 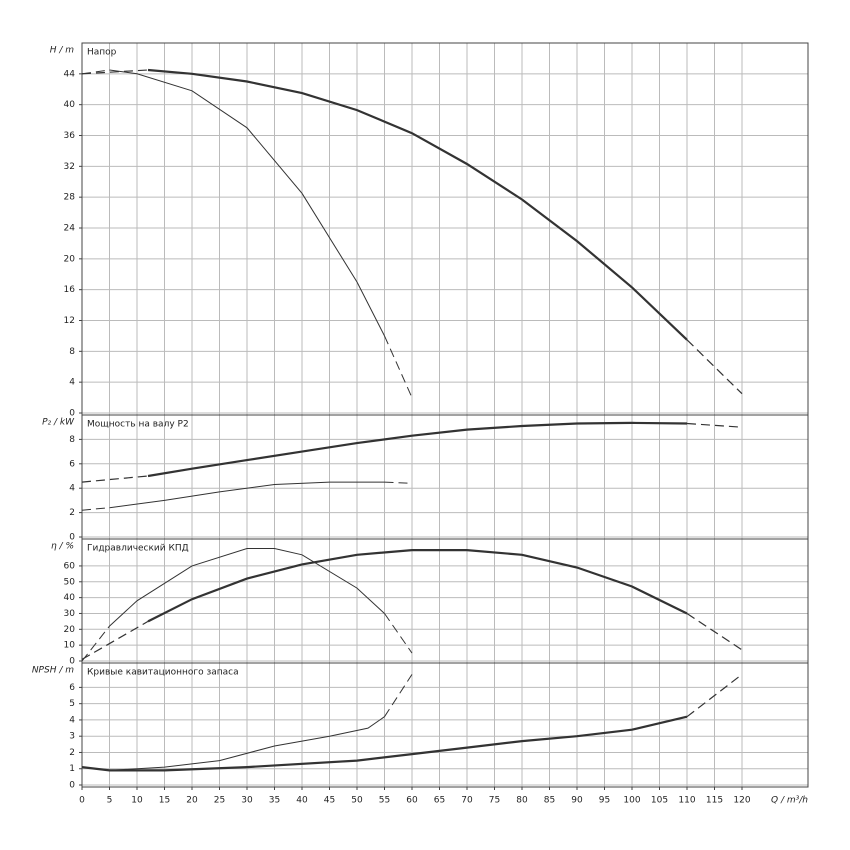 What do you see at coordinates (70, 229) in the screenshot?
I see `y-tick-label: 24` at bounding box center [70, 229].